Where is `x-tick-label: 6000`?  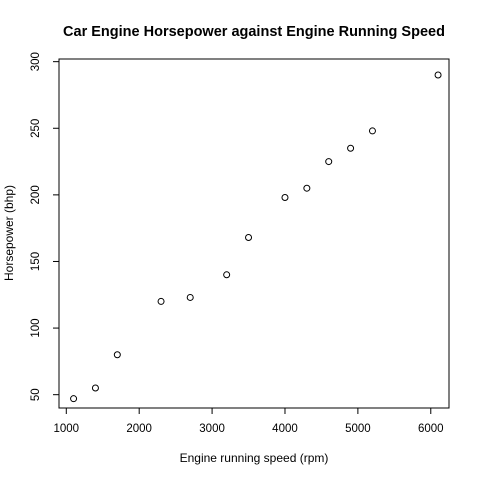
x-tick-label: 6000 is located at coordinates (431, 429).